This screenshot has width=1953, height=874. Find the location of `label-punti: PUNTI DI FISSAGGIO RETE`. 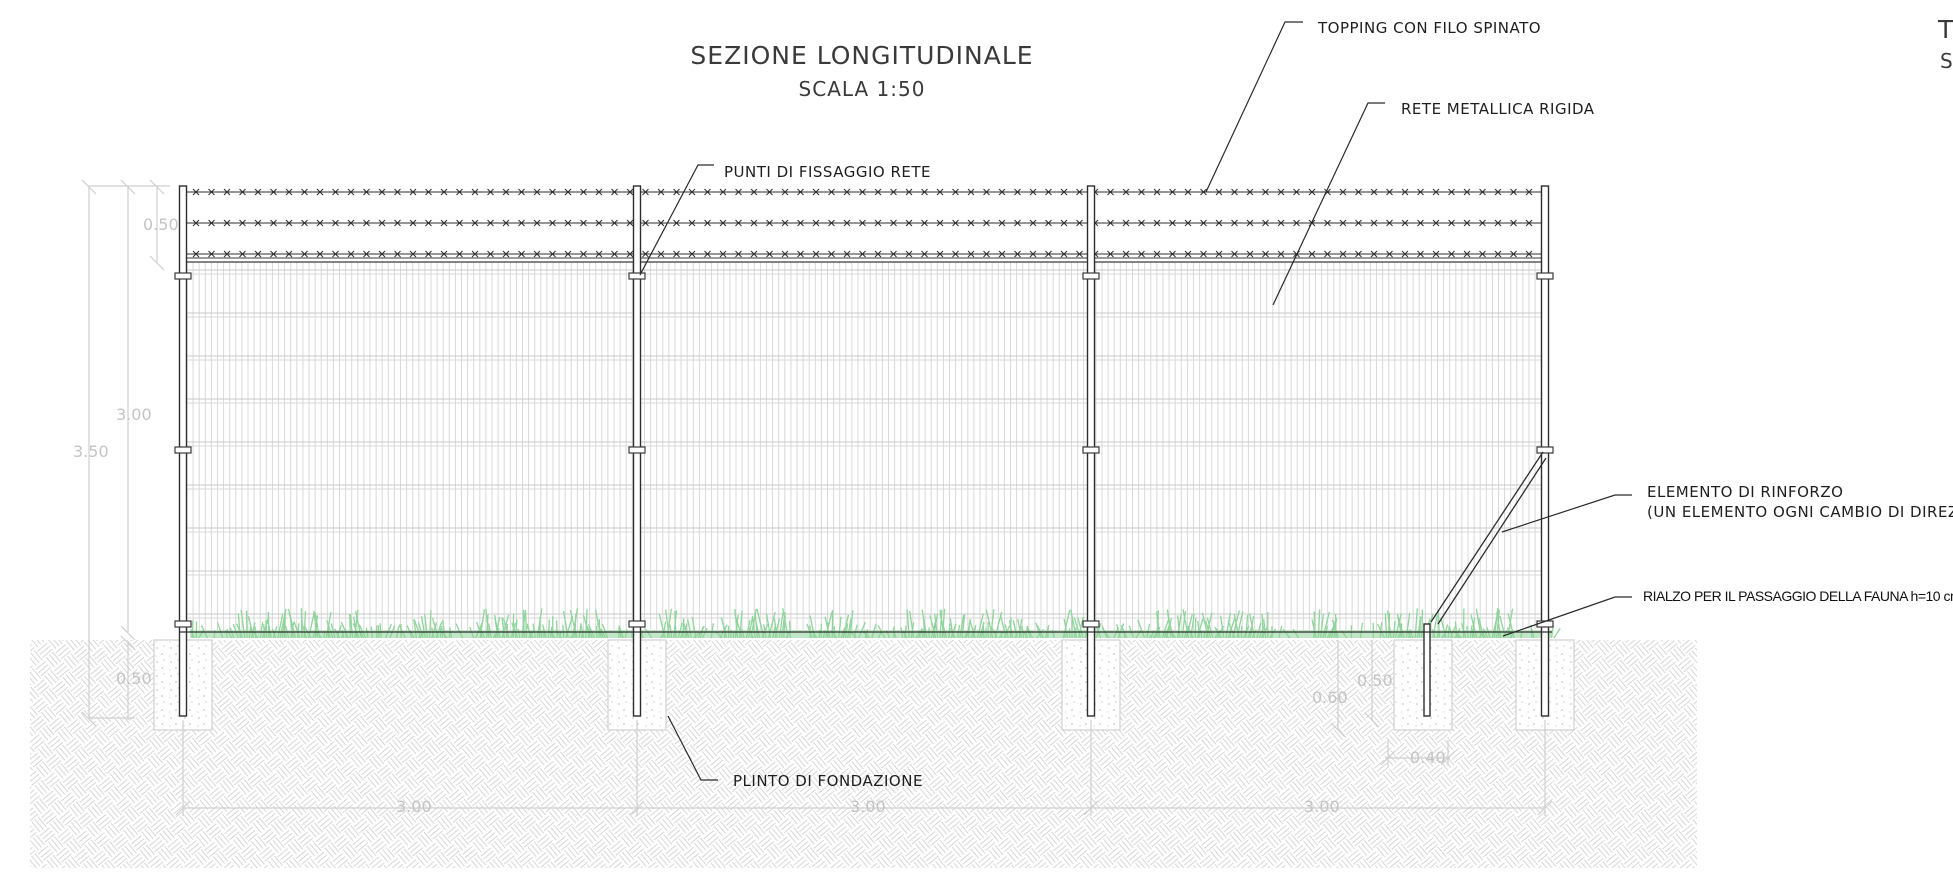

label-punti: PUNTI DI FISSAGGIO RETE is located at coordinates (827, 172).